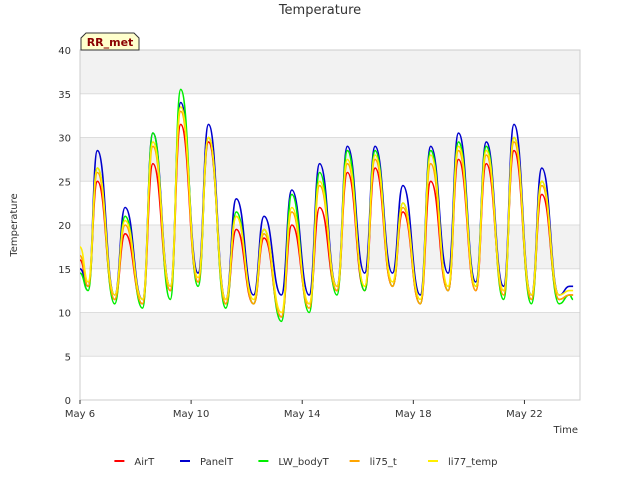 The image size is (640, 480). I want to click on x-axis-label: Time, so click(565, 430).